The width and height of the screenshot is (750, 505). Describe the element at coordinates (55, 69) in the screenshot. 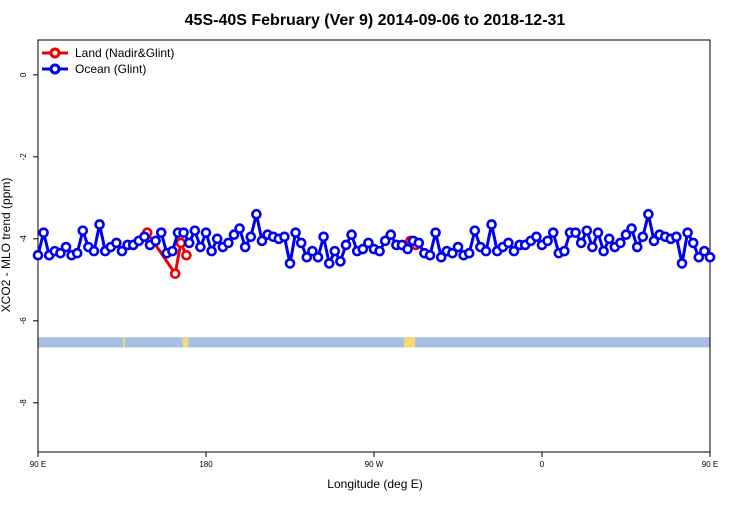

I see `legend-ocean-marker` at that location.